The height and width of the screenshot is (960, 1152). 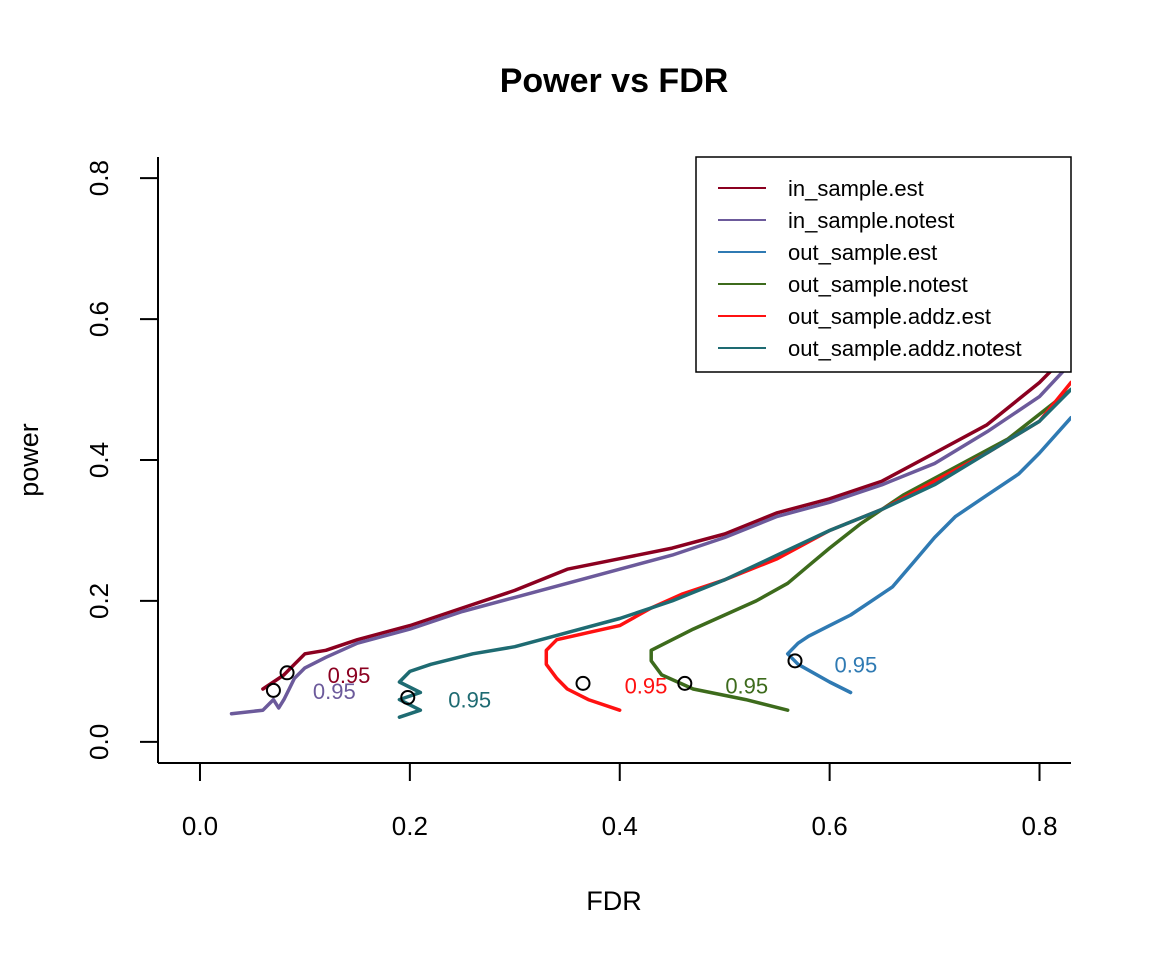 What do you see at coordinates (1039, 826) in the screenshot?
I see `x-tick-label: 0.8` at bounding box center [1039, 826].